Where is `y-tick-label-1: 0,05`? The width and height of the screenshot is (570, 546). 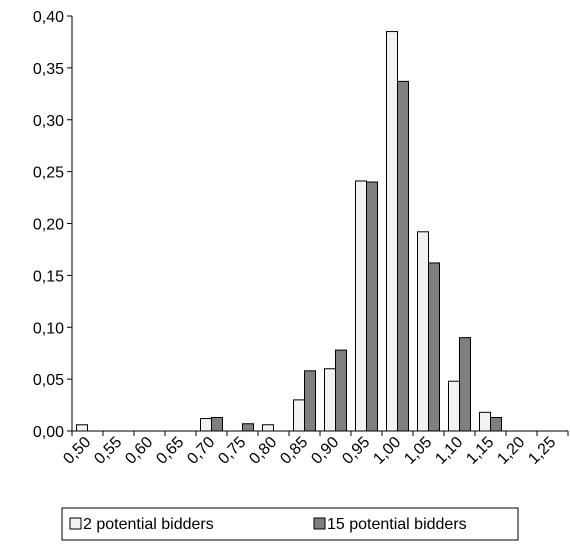 y-tick-label-1: 0,05 is located at coordinates (48, 380).